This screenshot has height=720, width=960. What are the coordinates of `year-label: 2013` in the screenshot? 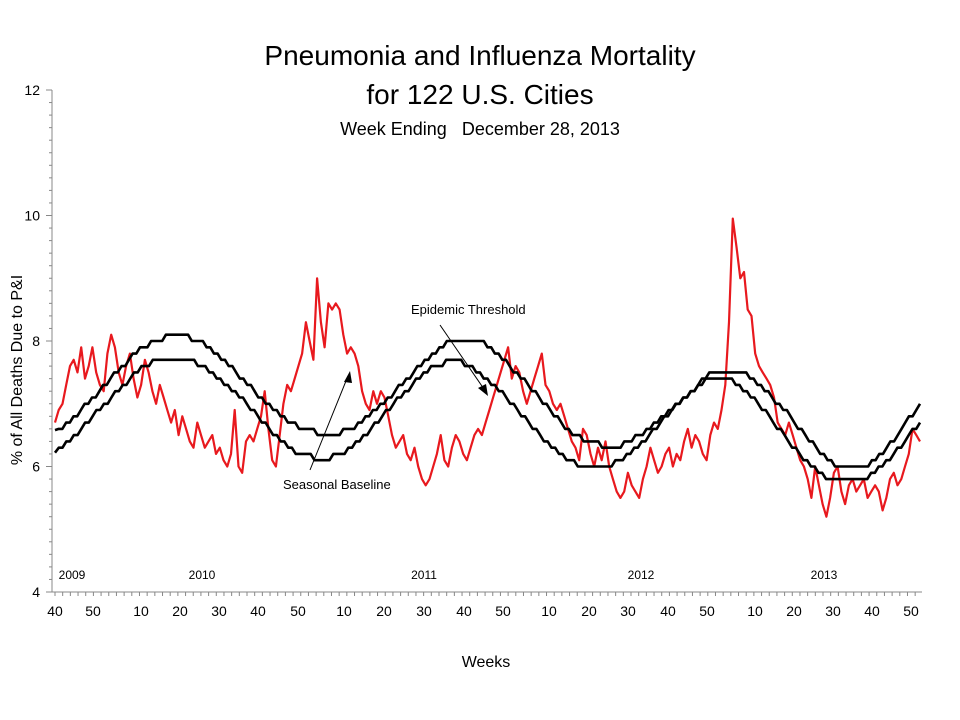 It's located at (824, 575).